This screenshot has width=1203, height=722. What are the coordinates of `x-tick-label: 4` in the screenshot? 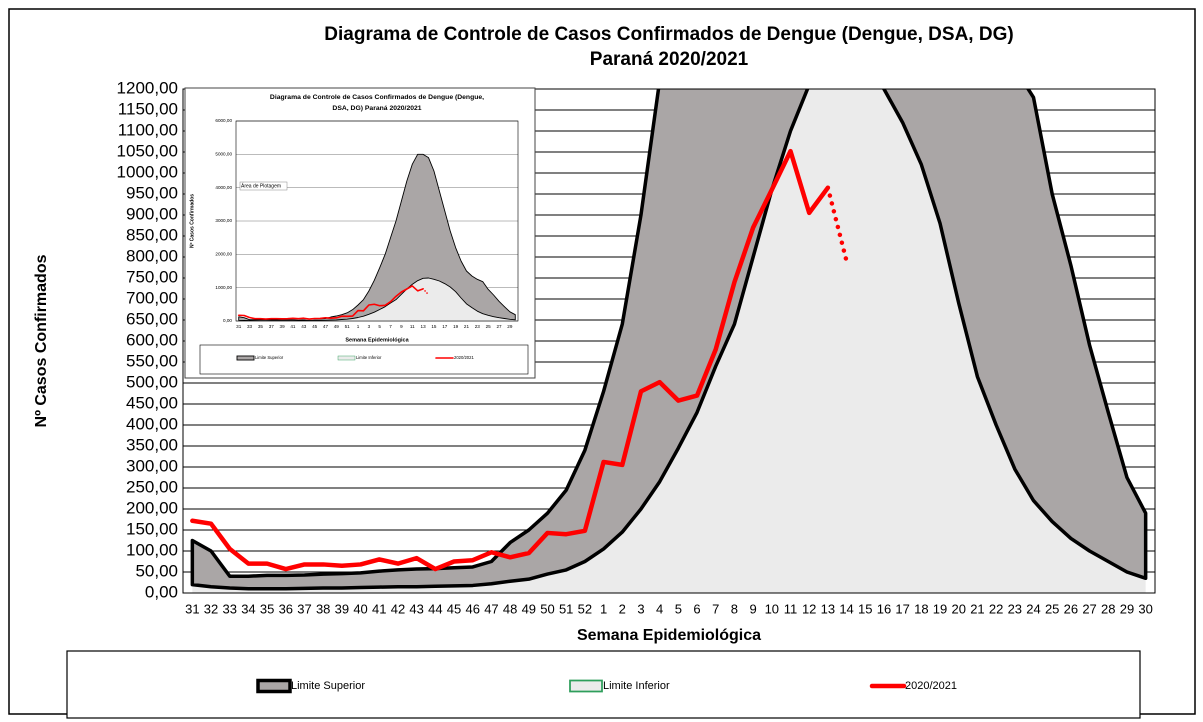 It's located at (659, 608).